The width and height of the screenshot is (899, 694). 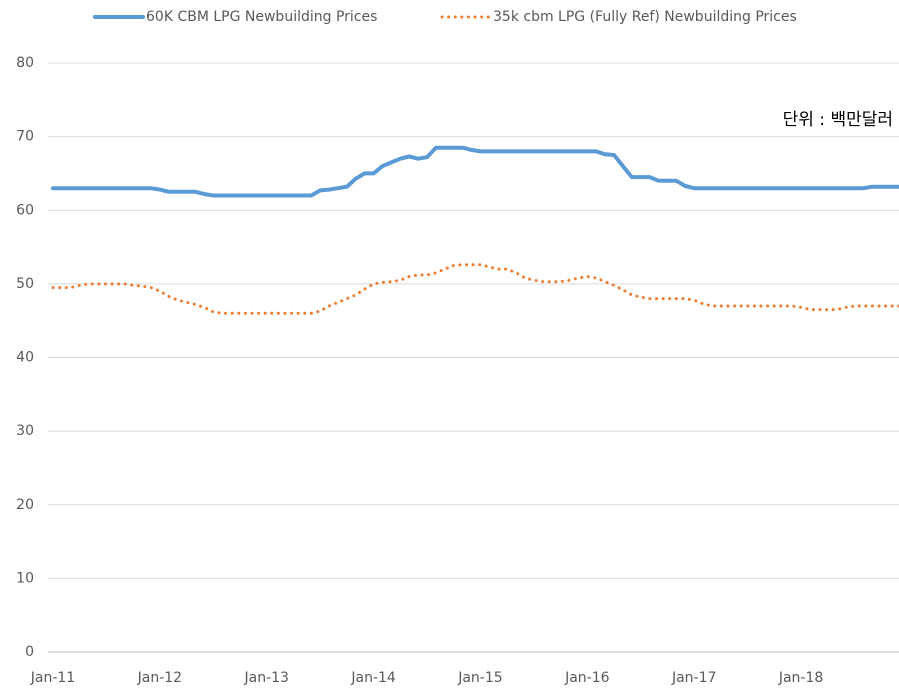 What do you see at coordinates (800, 678) in the screenshot?
I see `x-tick-label: Jan-18` at bounding box center [800, 678].